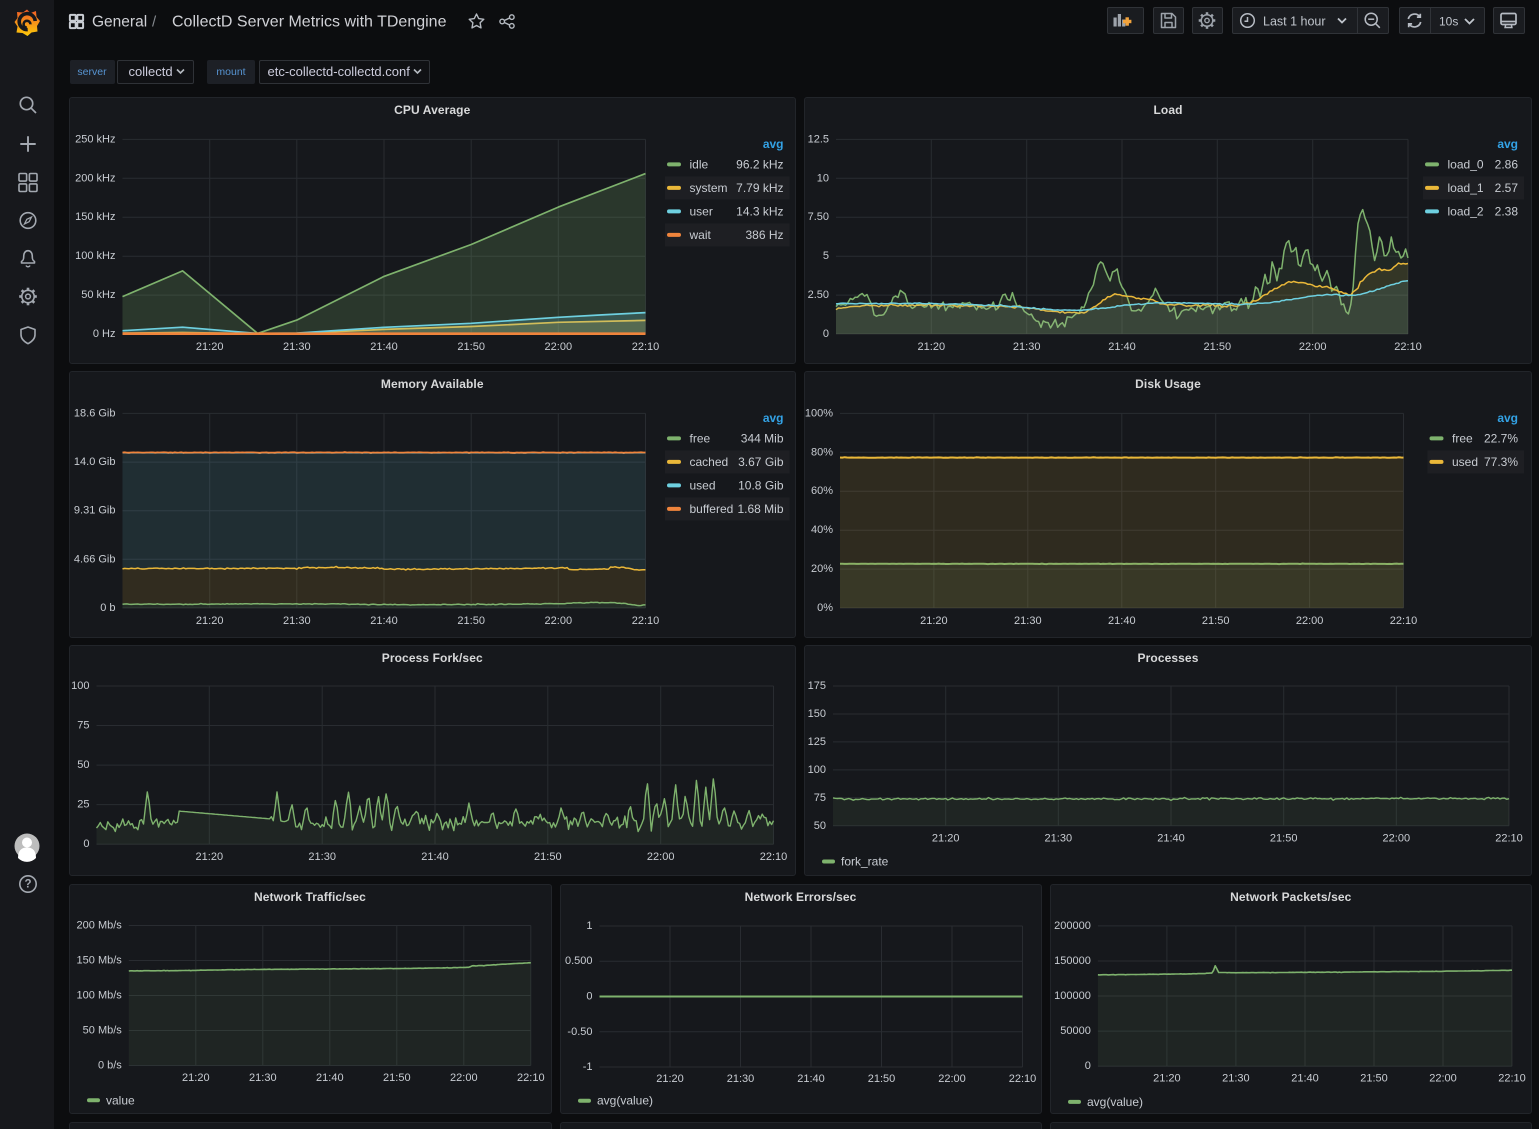 This screenshot has height=1129, width=1539. What do you see at coordinates (826, 256) in the screenshot?
I see `svg-text: 5` at bounding box center [826, 256].